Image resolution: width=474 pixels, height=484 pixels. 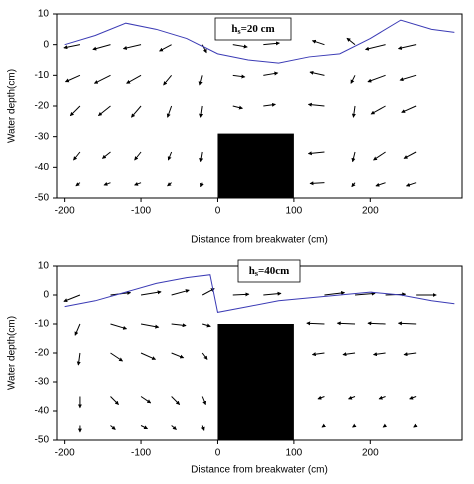 What do you see at coordinates (42, 167) in the screenshot?
I see `y-tick-label: -40` at bounding box center [42, 167].